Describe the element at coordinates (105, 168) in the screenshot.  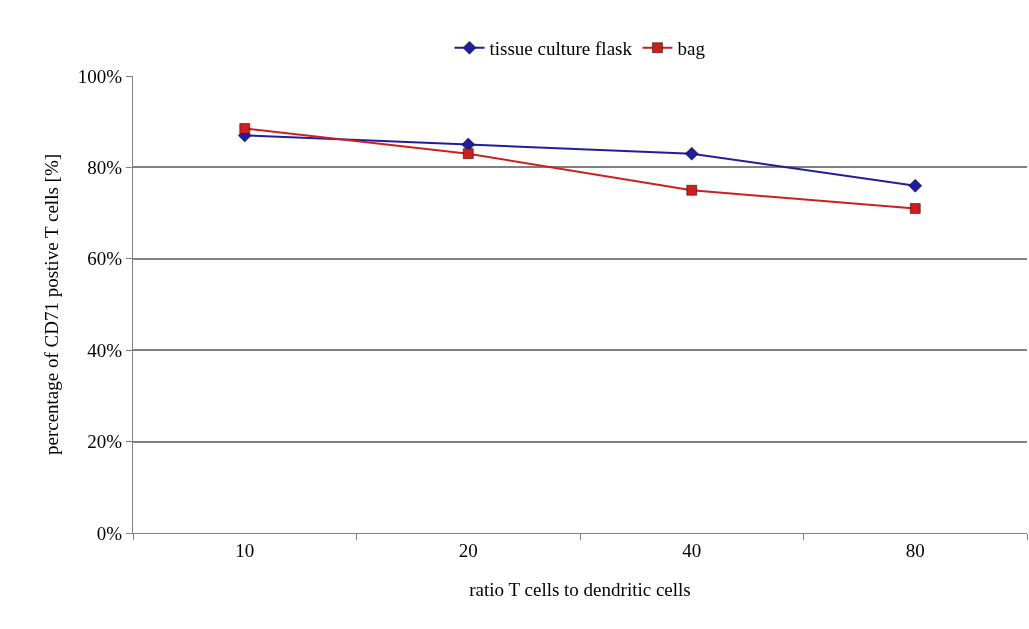
I see `y-tick-label: 80%` at that location.